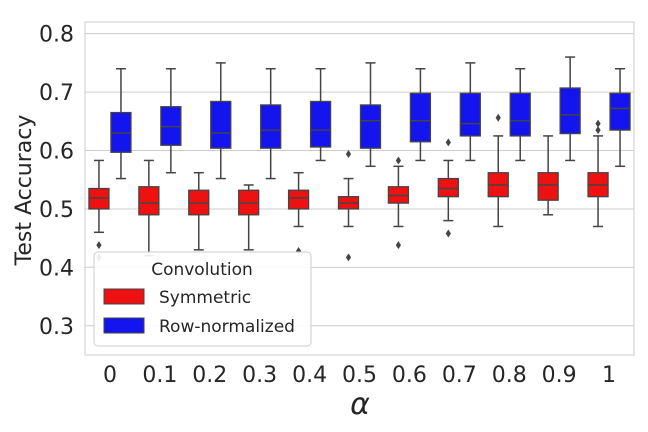  Describe the element at coordinates (227, 327) in the screenshot. I see `legend-label-row-normalized: Row-normalized` at that location.